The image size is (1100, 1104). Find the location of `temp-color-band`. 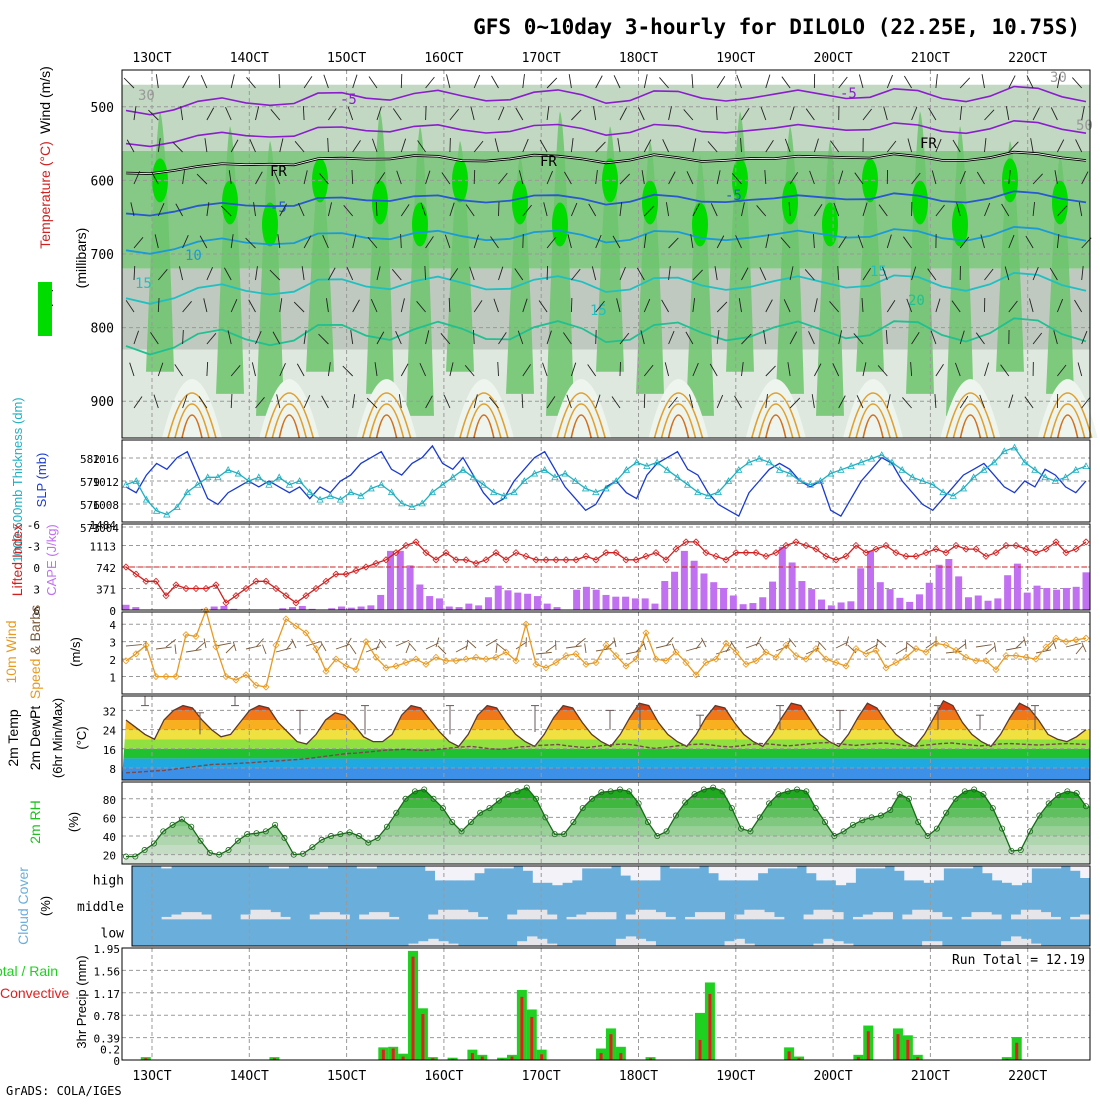

temp-color-band is located at coordinates (606, 735).